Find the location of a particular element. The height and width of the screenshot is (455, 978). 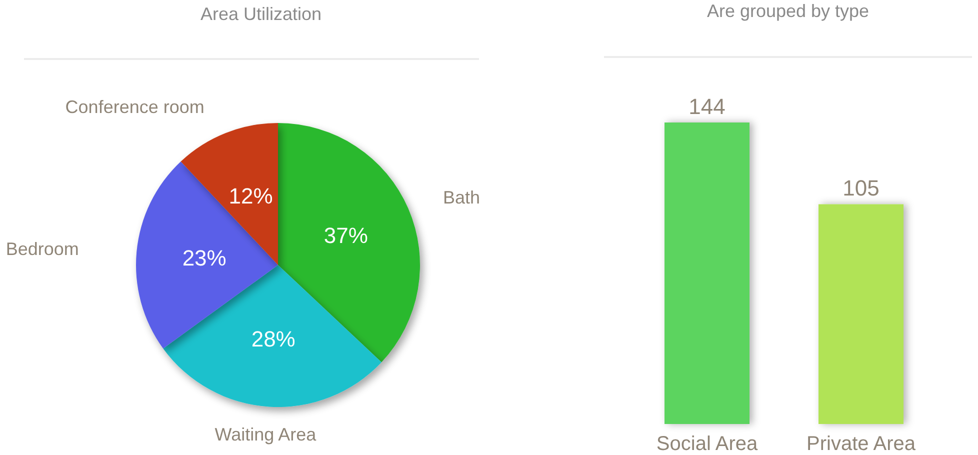

chart-title: Are grouped by type is located at coordinates (788, 11).